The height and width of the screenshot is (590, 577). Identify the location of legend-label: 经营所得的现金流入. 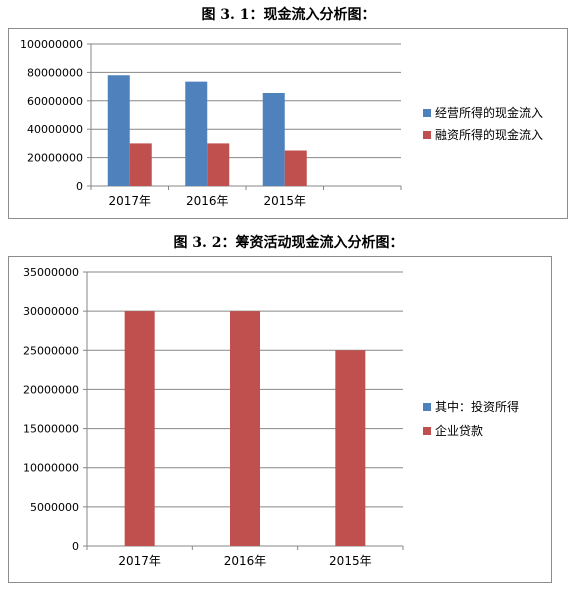
(489, 112).